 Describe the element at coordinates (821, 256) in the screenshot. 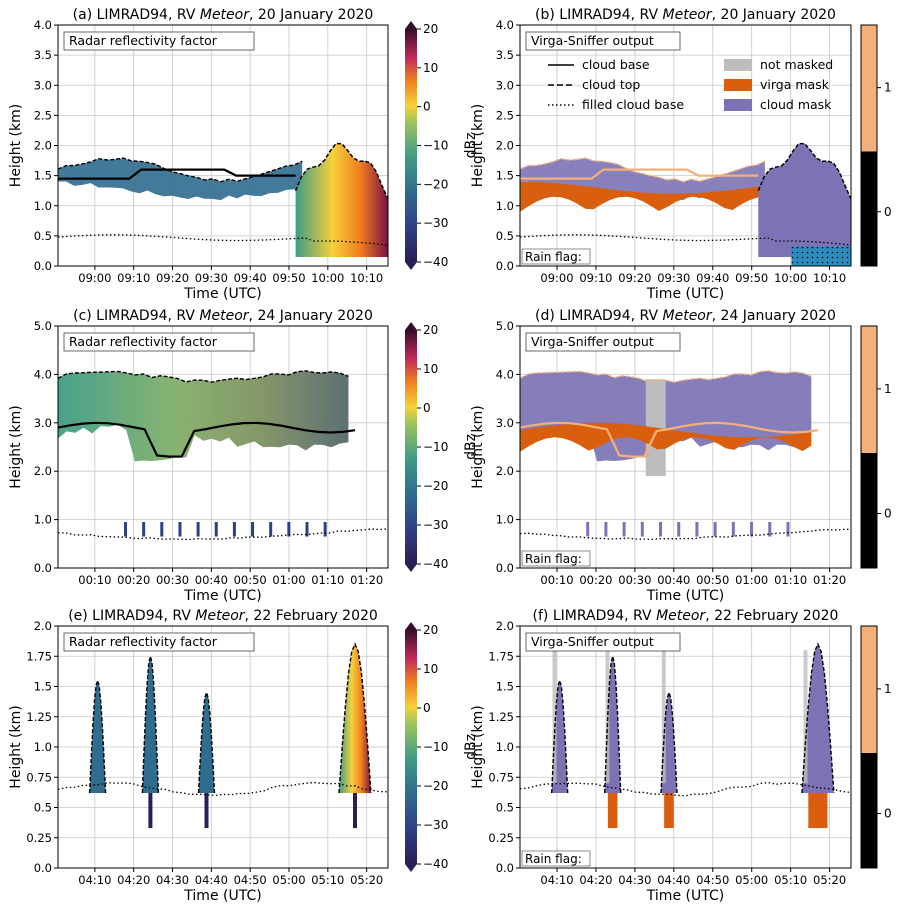

I see `rain-flag-bar` at that location.